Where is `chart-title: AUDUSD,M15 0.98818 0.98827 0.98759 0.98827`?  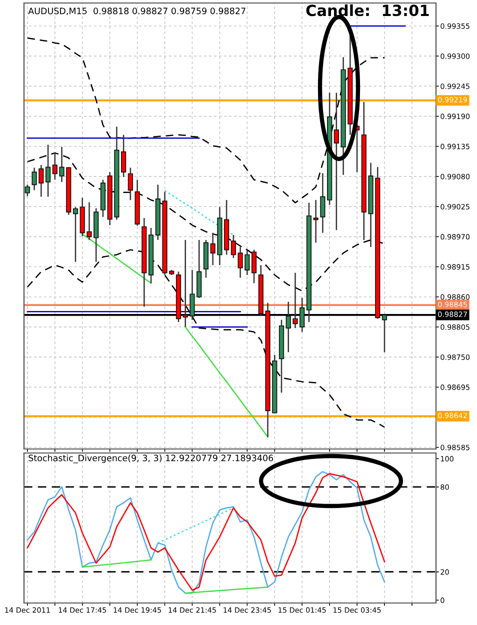
chart-title: AUDUSD,M15 0.98818 0.98827 0.98759 0.98827 is located at coordinates (137, 12).